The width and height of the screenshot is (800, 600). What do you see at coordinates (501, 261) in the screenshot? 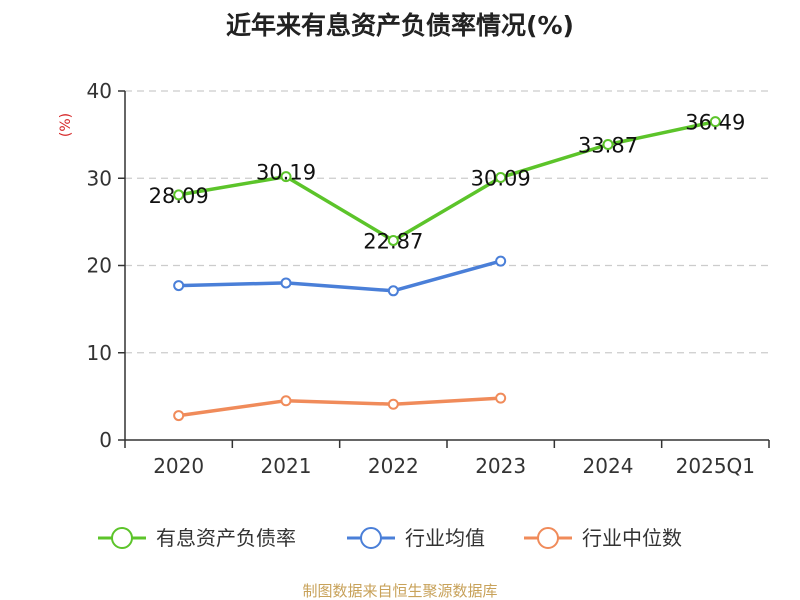
I see `series-1-point-2023` at bounding box center [501, 261].